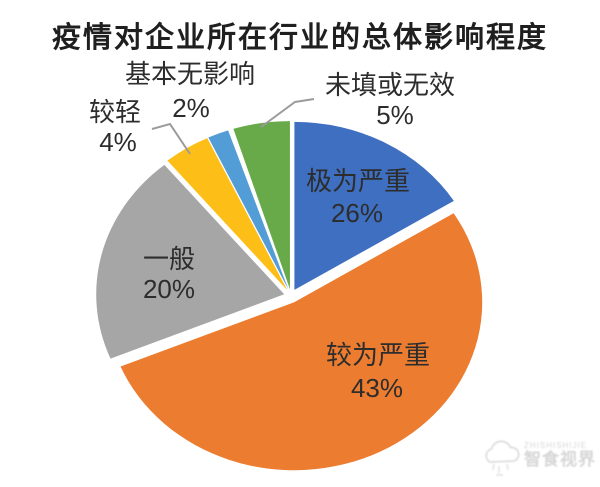  What do you see at coordinates (502, 458) in the screenshot?
I see `cloud-logo-icon` at bounding box center [502, 458].